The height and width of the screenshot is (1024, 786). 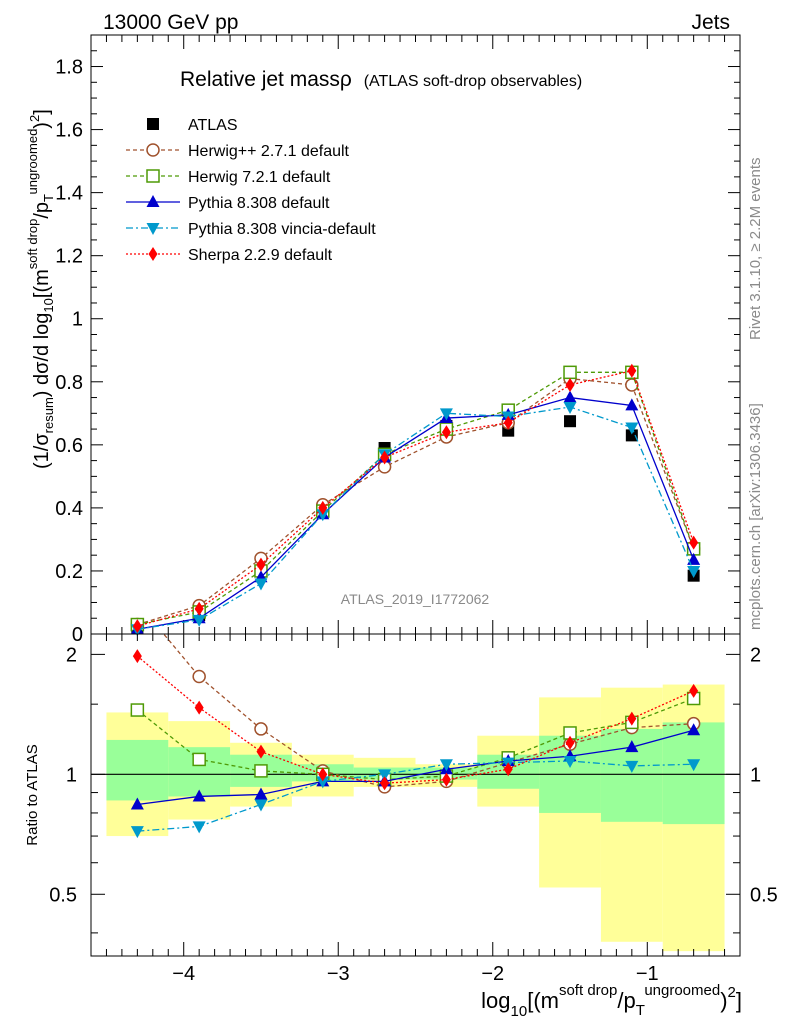 What do you see at coordinates (269, 151) in the screenshot?
I see `legend-label: Herwig++ 2.7.1 default` at bounding box center [269, 151].